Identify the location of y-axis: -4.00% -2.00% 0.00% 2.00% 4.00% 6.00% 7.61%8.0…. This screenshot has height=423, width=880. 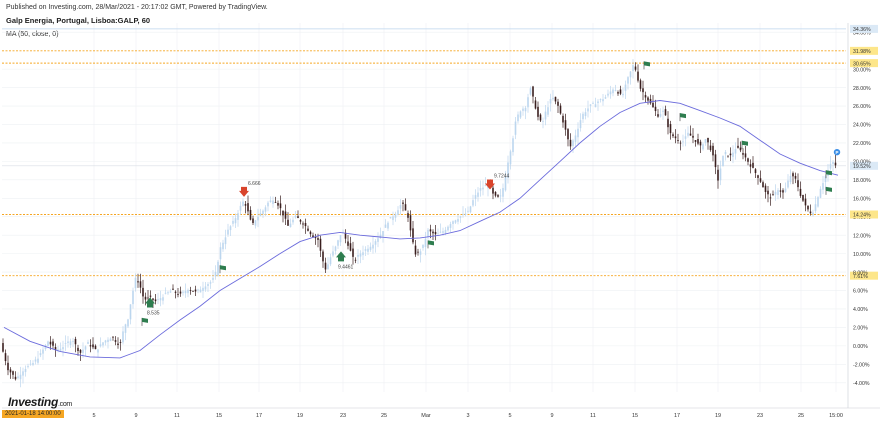
(864, 205).